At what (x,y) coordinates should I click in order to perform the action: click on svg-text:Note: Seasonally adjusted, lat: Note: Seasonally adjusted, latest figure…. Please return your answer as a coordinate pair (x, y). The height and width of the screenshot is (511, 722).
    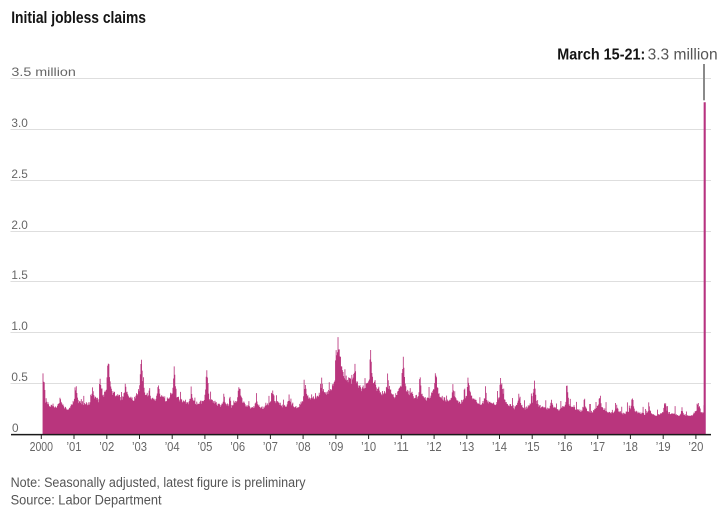
    Looking at the image, I should click on (158, 482).